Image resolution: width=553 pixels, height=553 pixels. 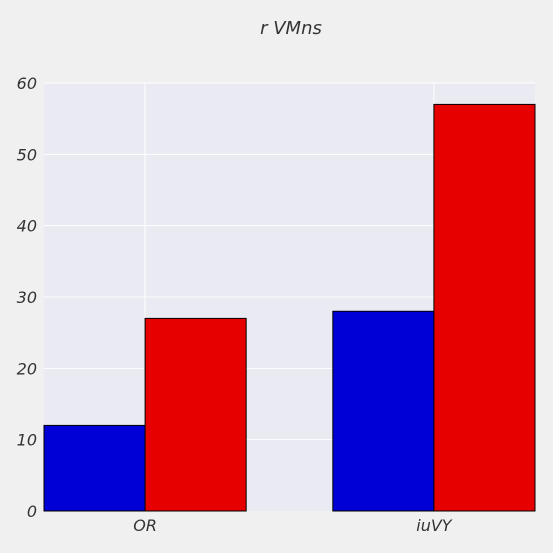 I want to click on y-tick-label: 40, so click(x=27, y=226).